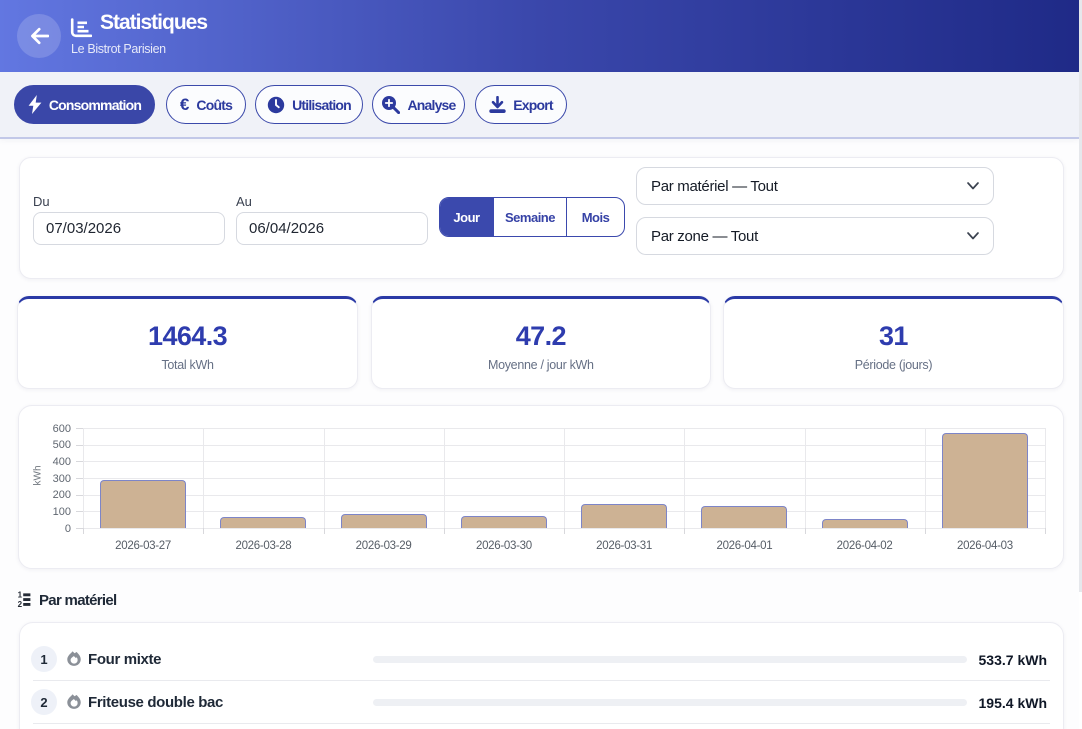 The image size is (1082, 729). Describe the element at coordinates (20, 595) in the screenshot. I see `svg-text: 1` at that location.